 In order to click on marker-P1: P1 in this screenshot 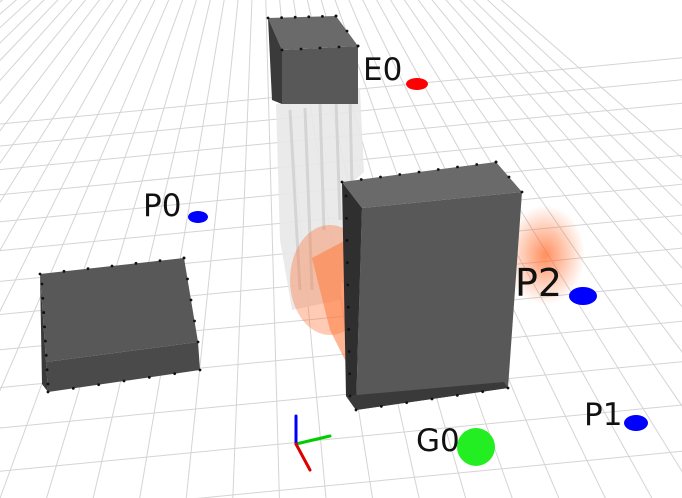, I will do `click(616, 415)`.